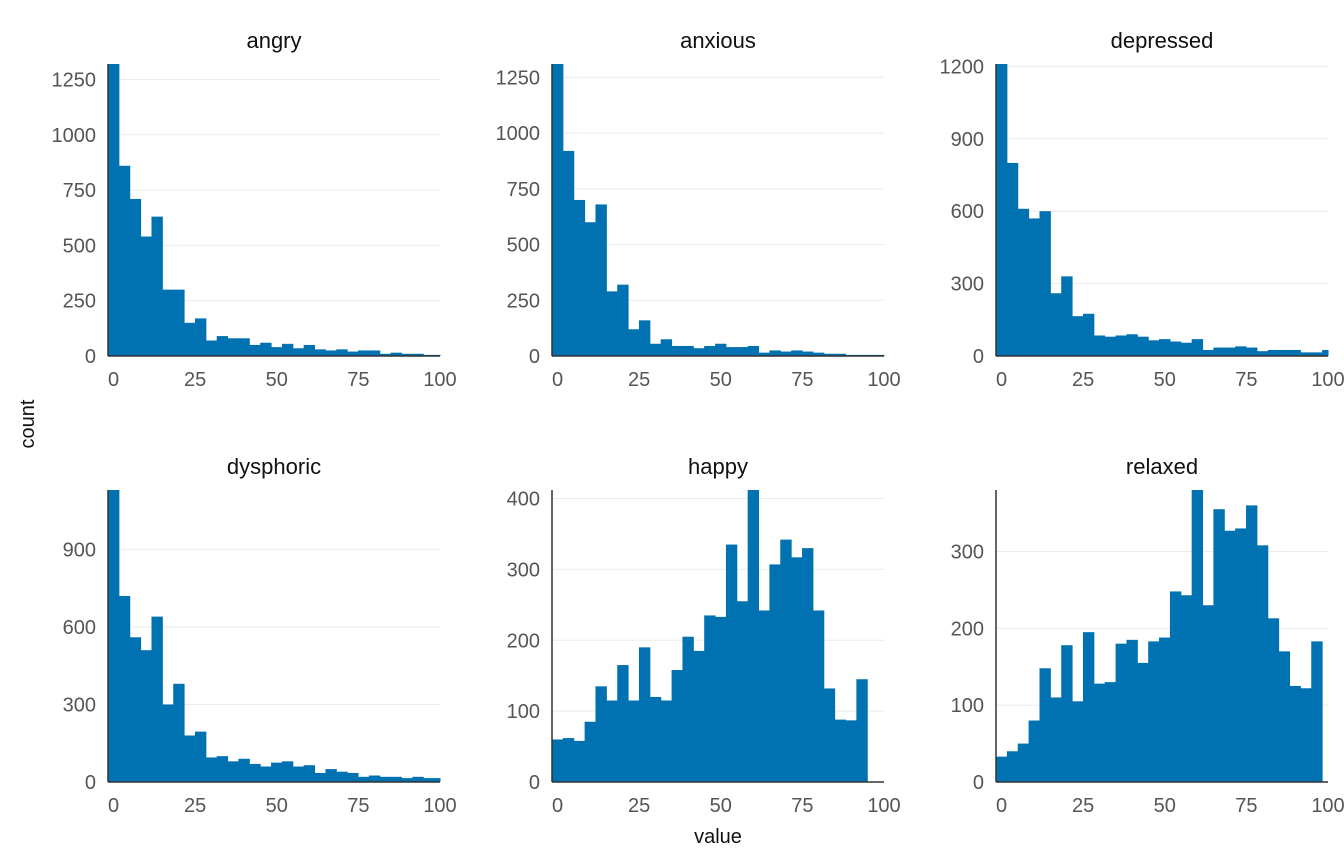  What do you see at coordinates (518, 78) in the screenshot?
I see `y-tick-label: 1250` at bounding box center [518, 78].